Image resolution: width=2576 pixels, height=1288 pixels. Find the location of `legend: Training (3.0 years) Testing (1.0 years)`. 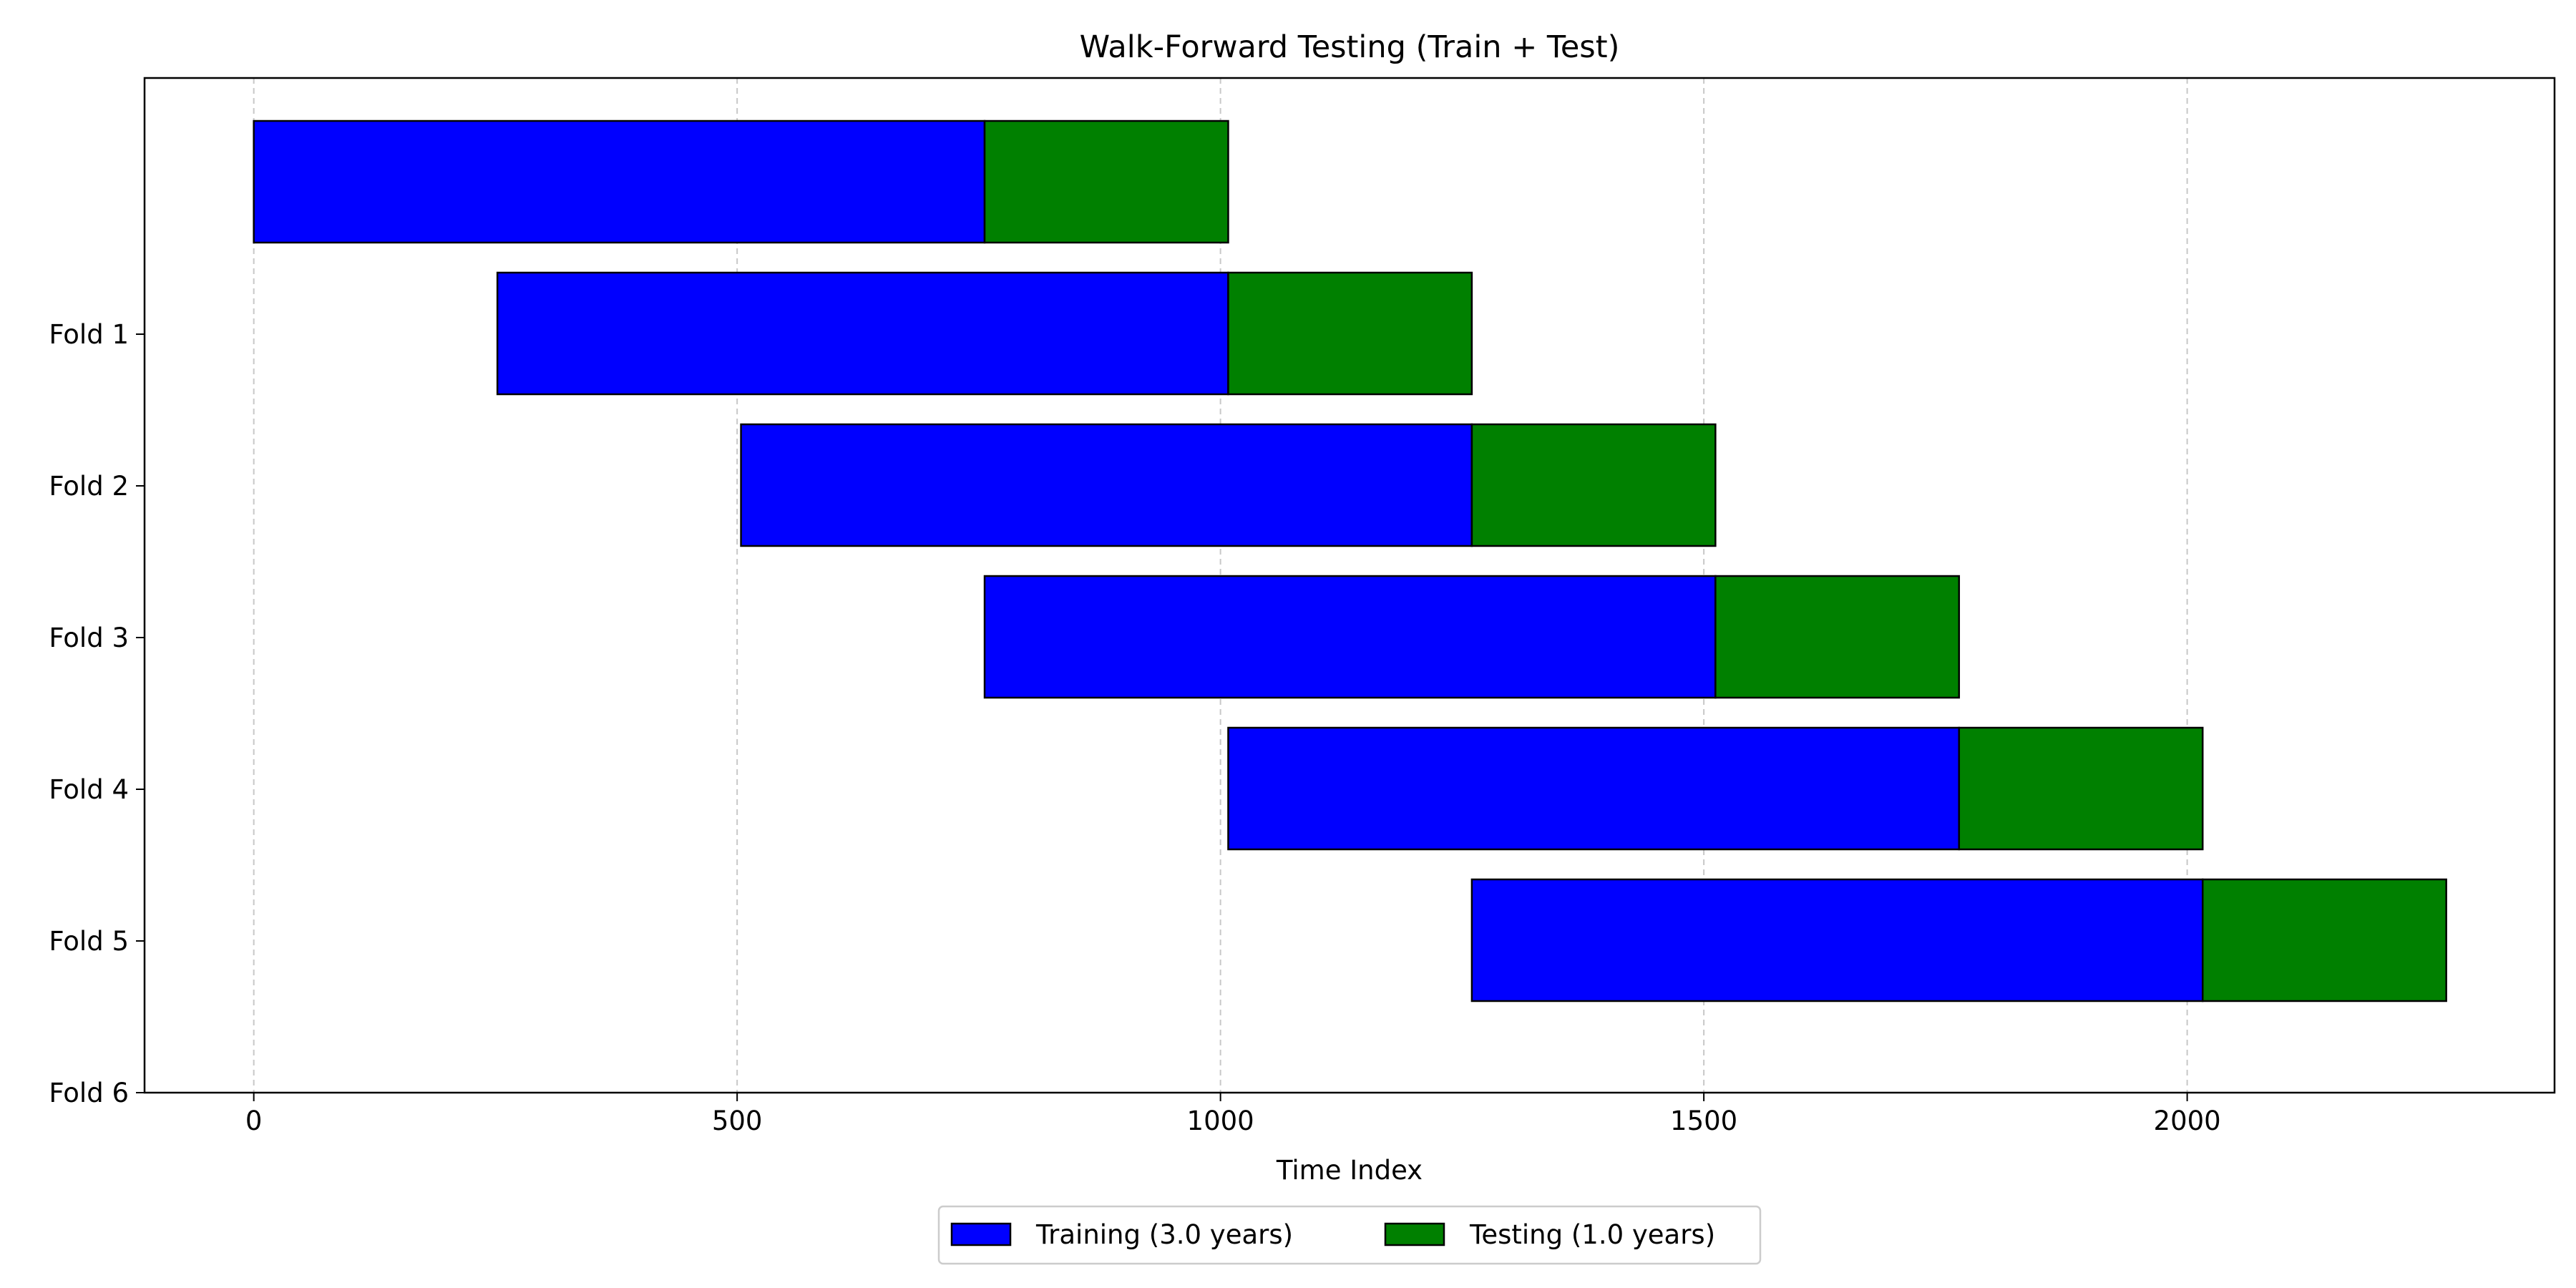

legend: Training (3.0 years) Testing (1.0 years) is located at coordinates (1349, 1235).